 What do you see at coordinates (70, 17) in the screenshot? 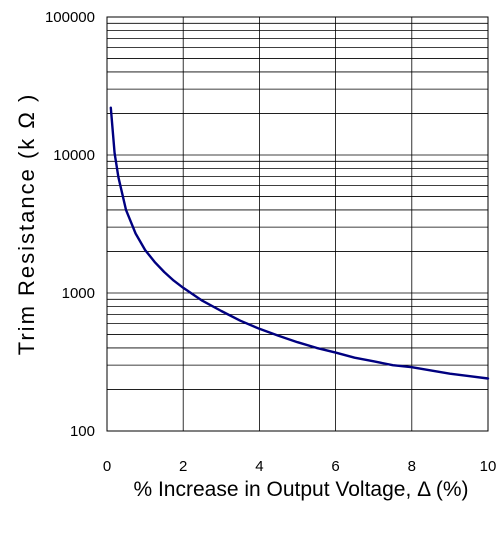
I see `y-tick-label: 100000` at bounding box center [70, 17].